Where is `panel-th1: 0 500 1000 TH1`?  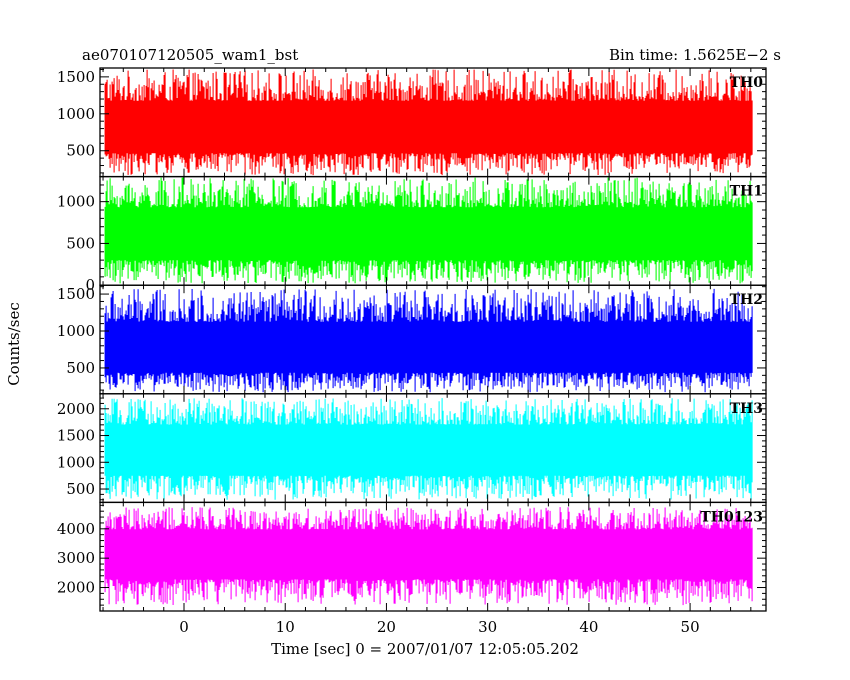 panel-th1: 0 500 1000 TH1 is located at coordinates (412, 234).